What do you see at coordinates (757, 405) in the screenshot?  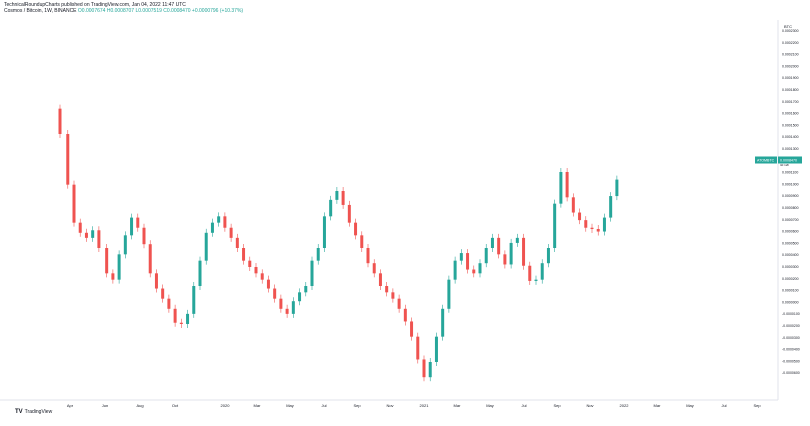 I see `x-tick-label: Sep` at bounding box center [757, 405].